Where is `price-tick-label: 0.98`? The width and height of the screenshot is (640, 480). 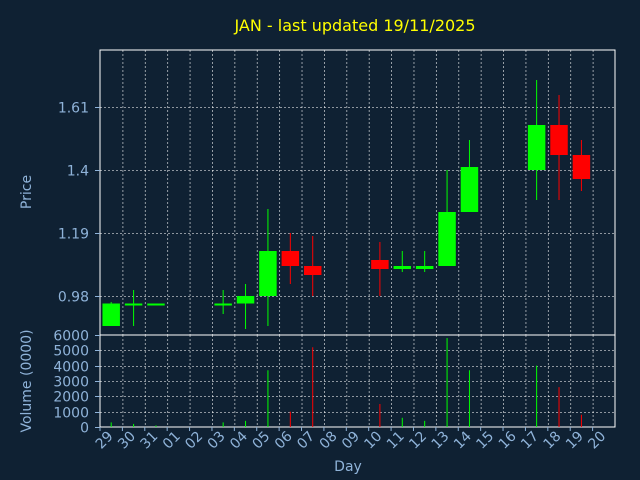 price-tick-label: 0.98 is located at coordinates (73, 298).